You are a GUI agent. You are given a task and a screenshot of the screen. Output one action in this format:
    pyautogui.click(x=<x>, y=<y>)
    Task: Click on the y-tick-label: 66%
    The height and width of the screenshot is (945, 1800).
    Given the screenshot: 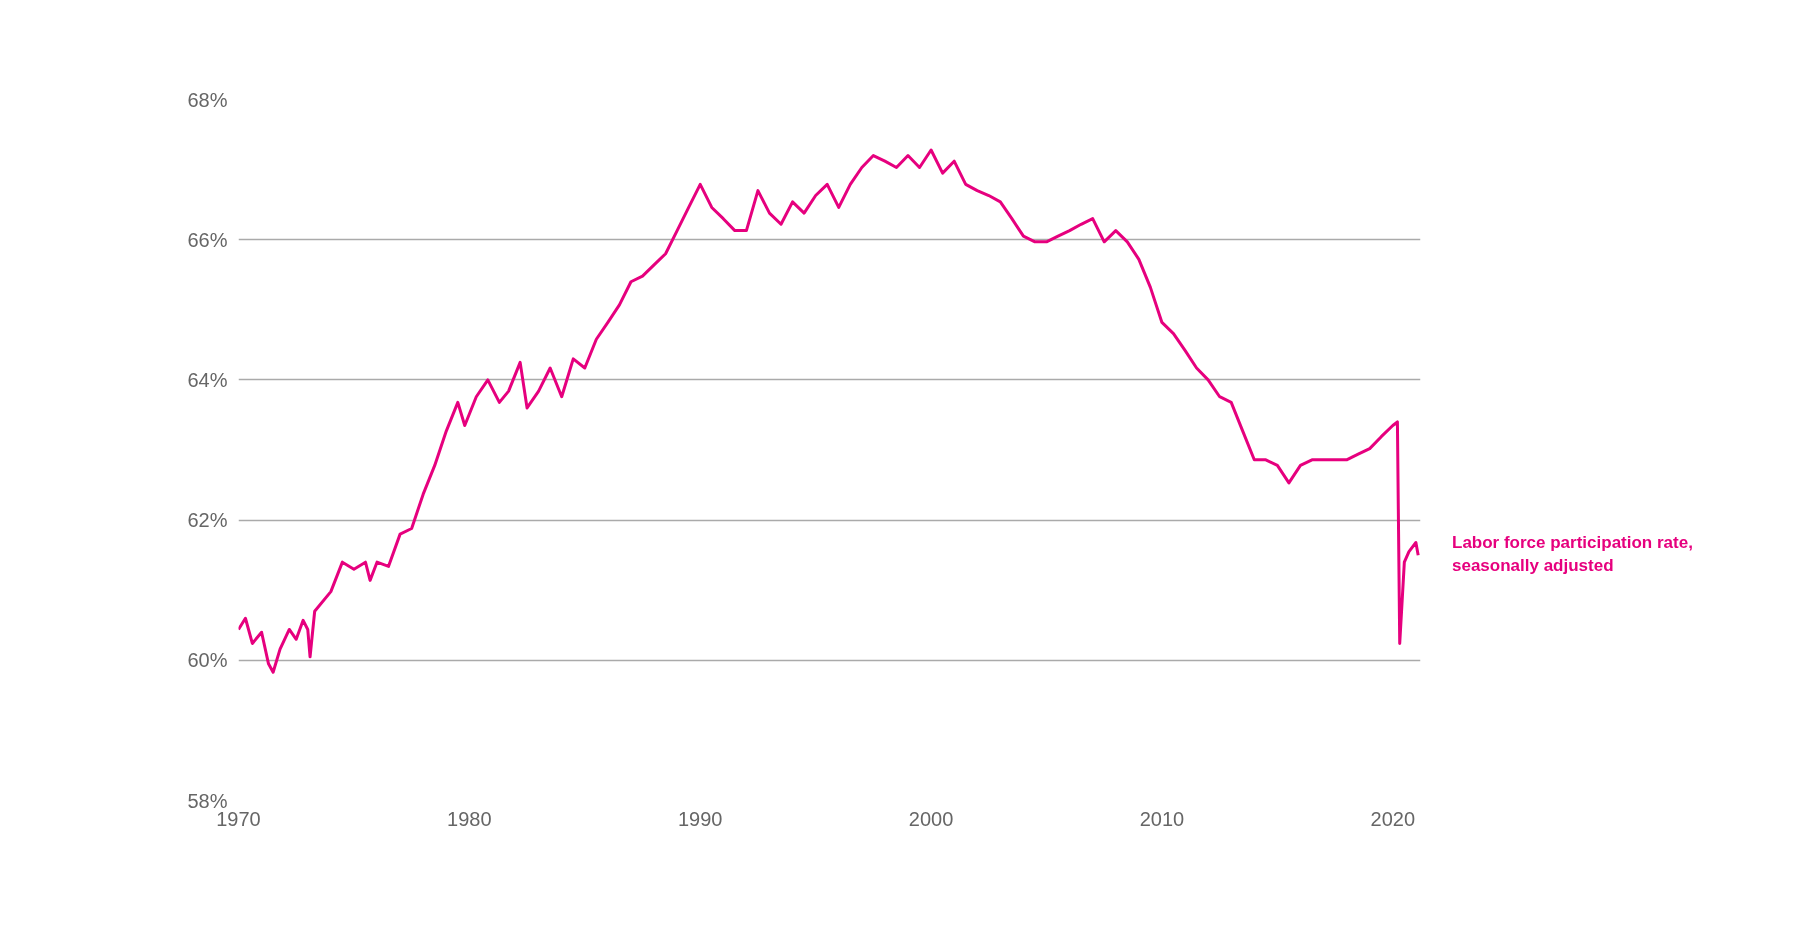 What is the action you would take?
    pyautogui.click(x=207, y=239)
    